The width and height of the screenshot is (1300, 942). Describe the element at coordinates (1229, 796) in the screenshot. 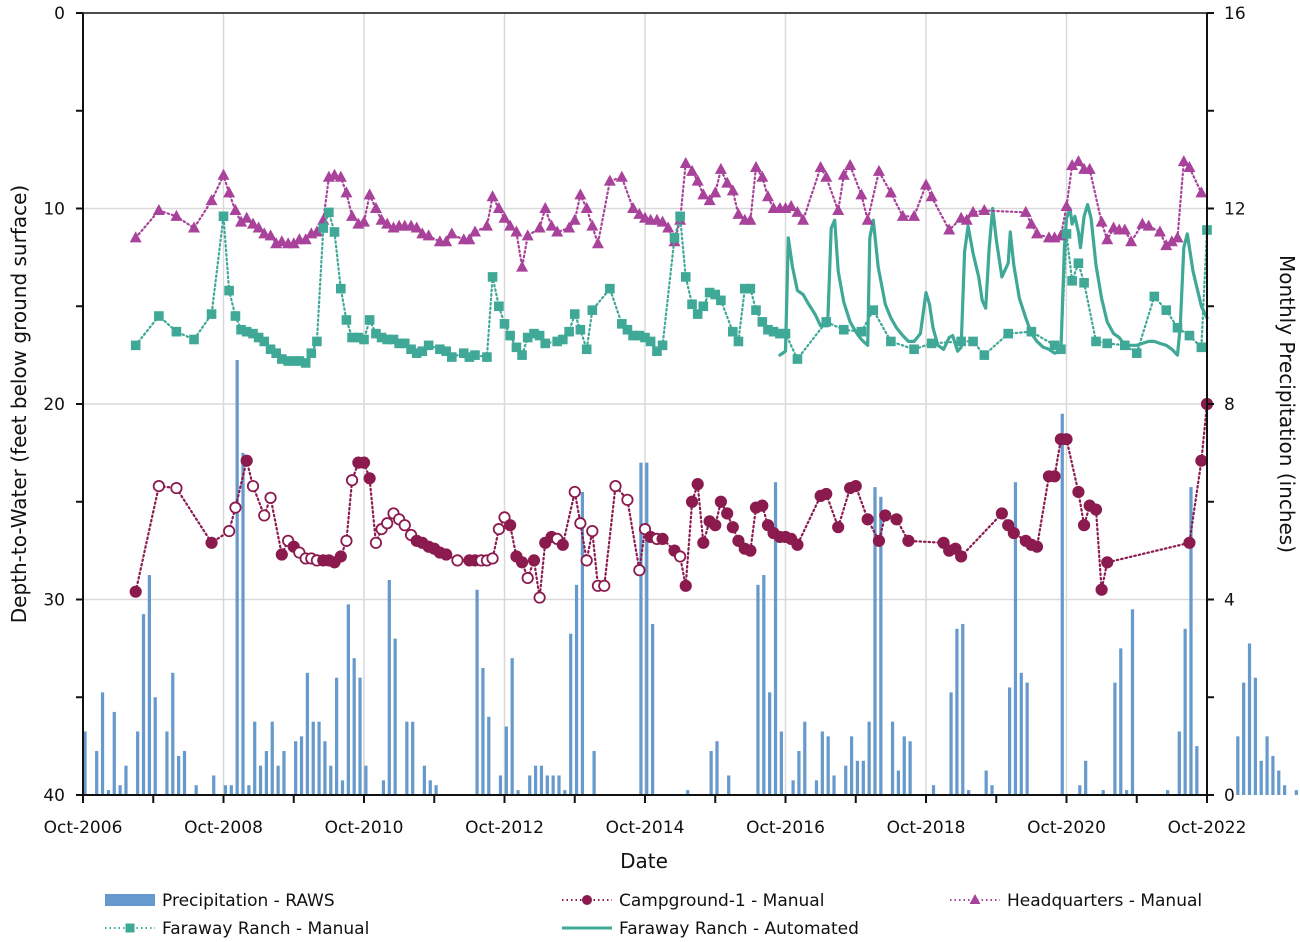

I see `y2-tick-label: 0` at that location.